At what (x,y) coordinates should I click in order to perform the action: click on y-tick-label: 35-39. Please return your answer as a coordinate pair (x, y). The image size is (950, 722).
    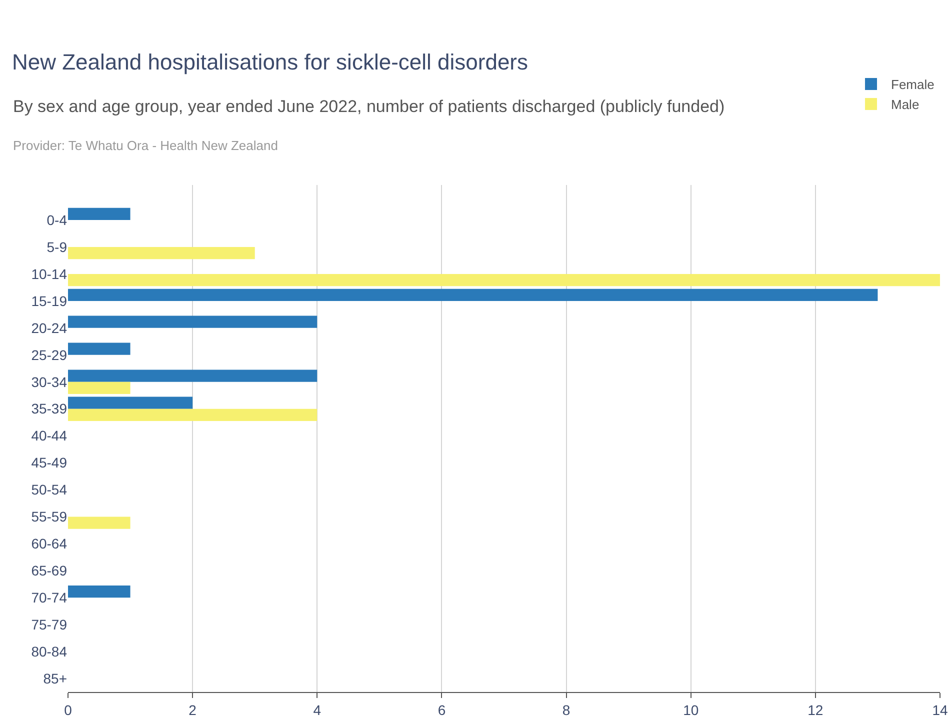
    Looking at the image, I should click on (49, 408).